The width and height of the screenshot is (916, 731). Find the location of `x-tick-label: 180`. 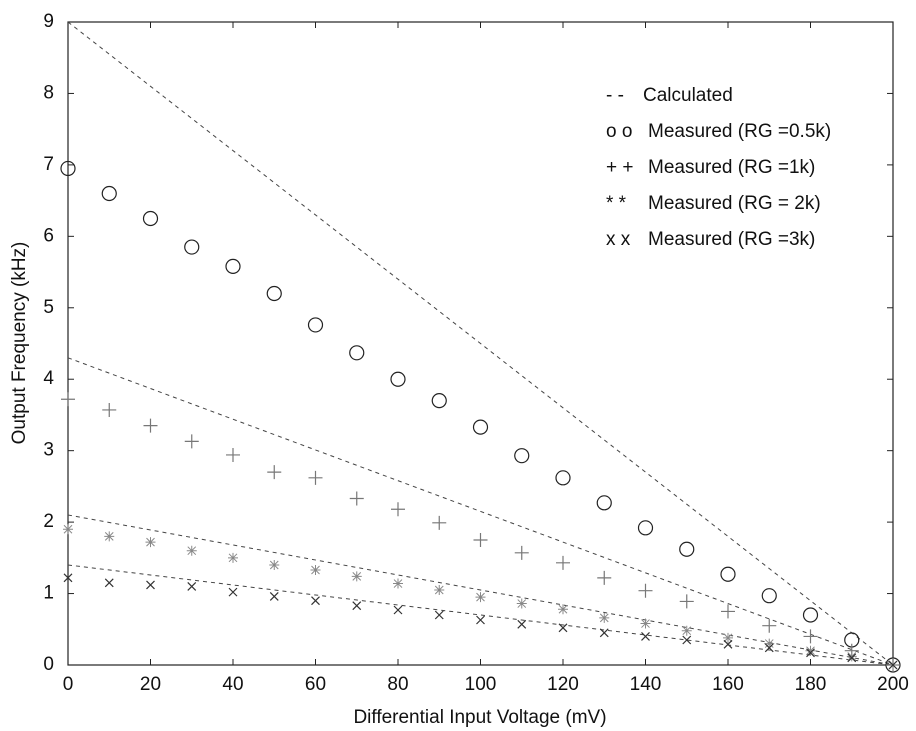

x-tick-label: 180 is located at coordinates (811, 684).